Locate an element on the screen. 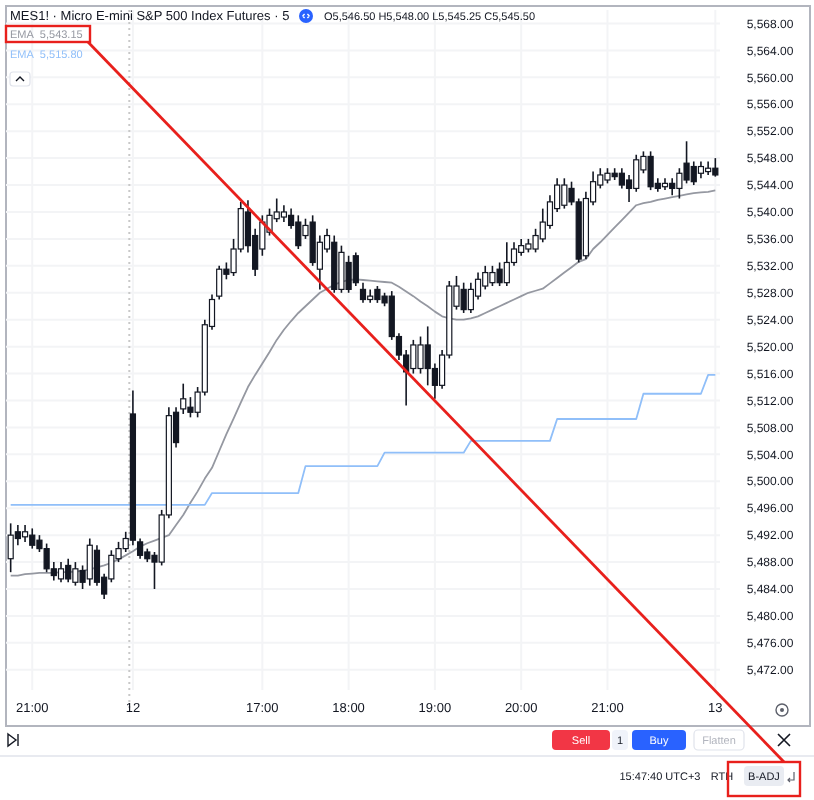 This screenshot has width=814, height=800. line-series is located at coordinates (363, 440).